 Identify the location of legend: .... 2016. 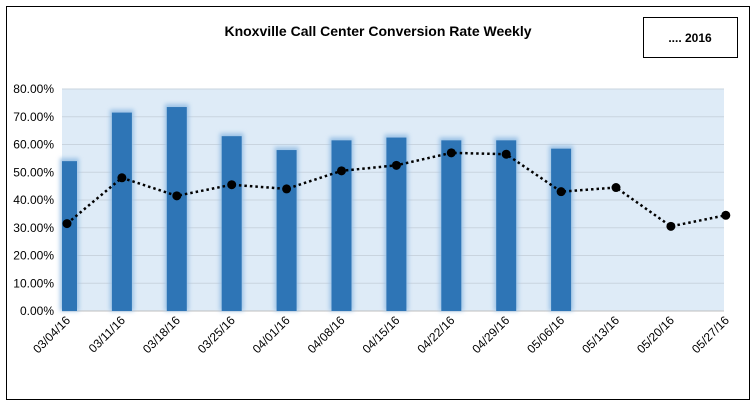
(690, 37).